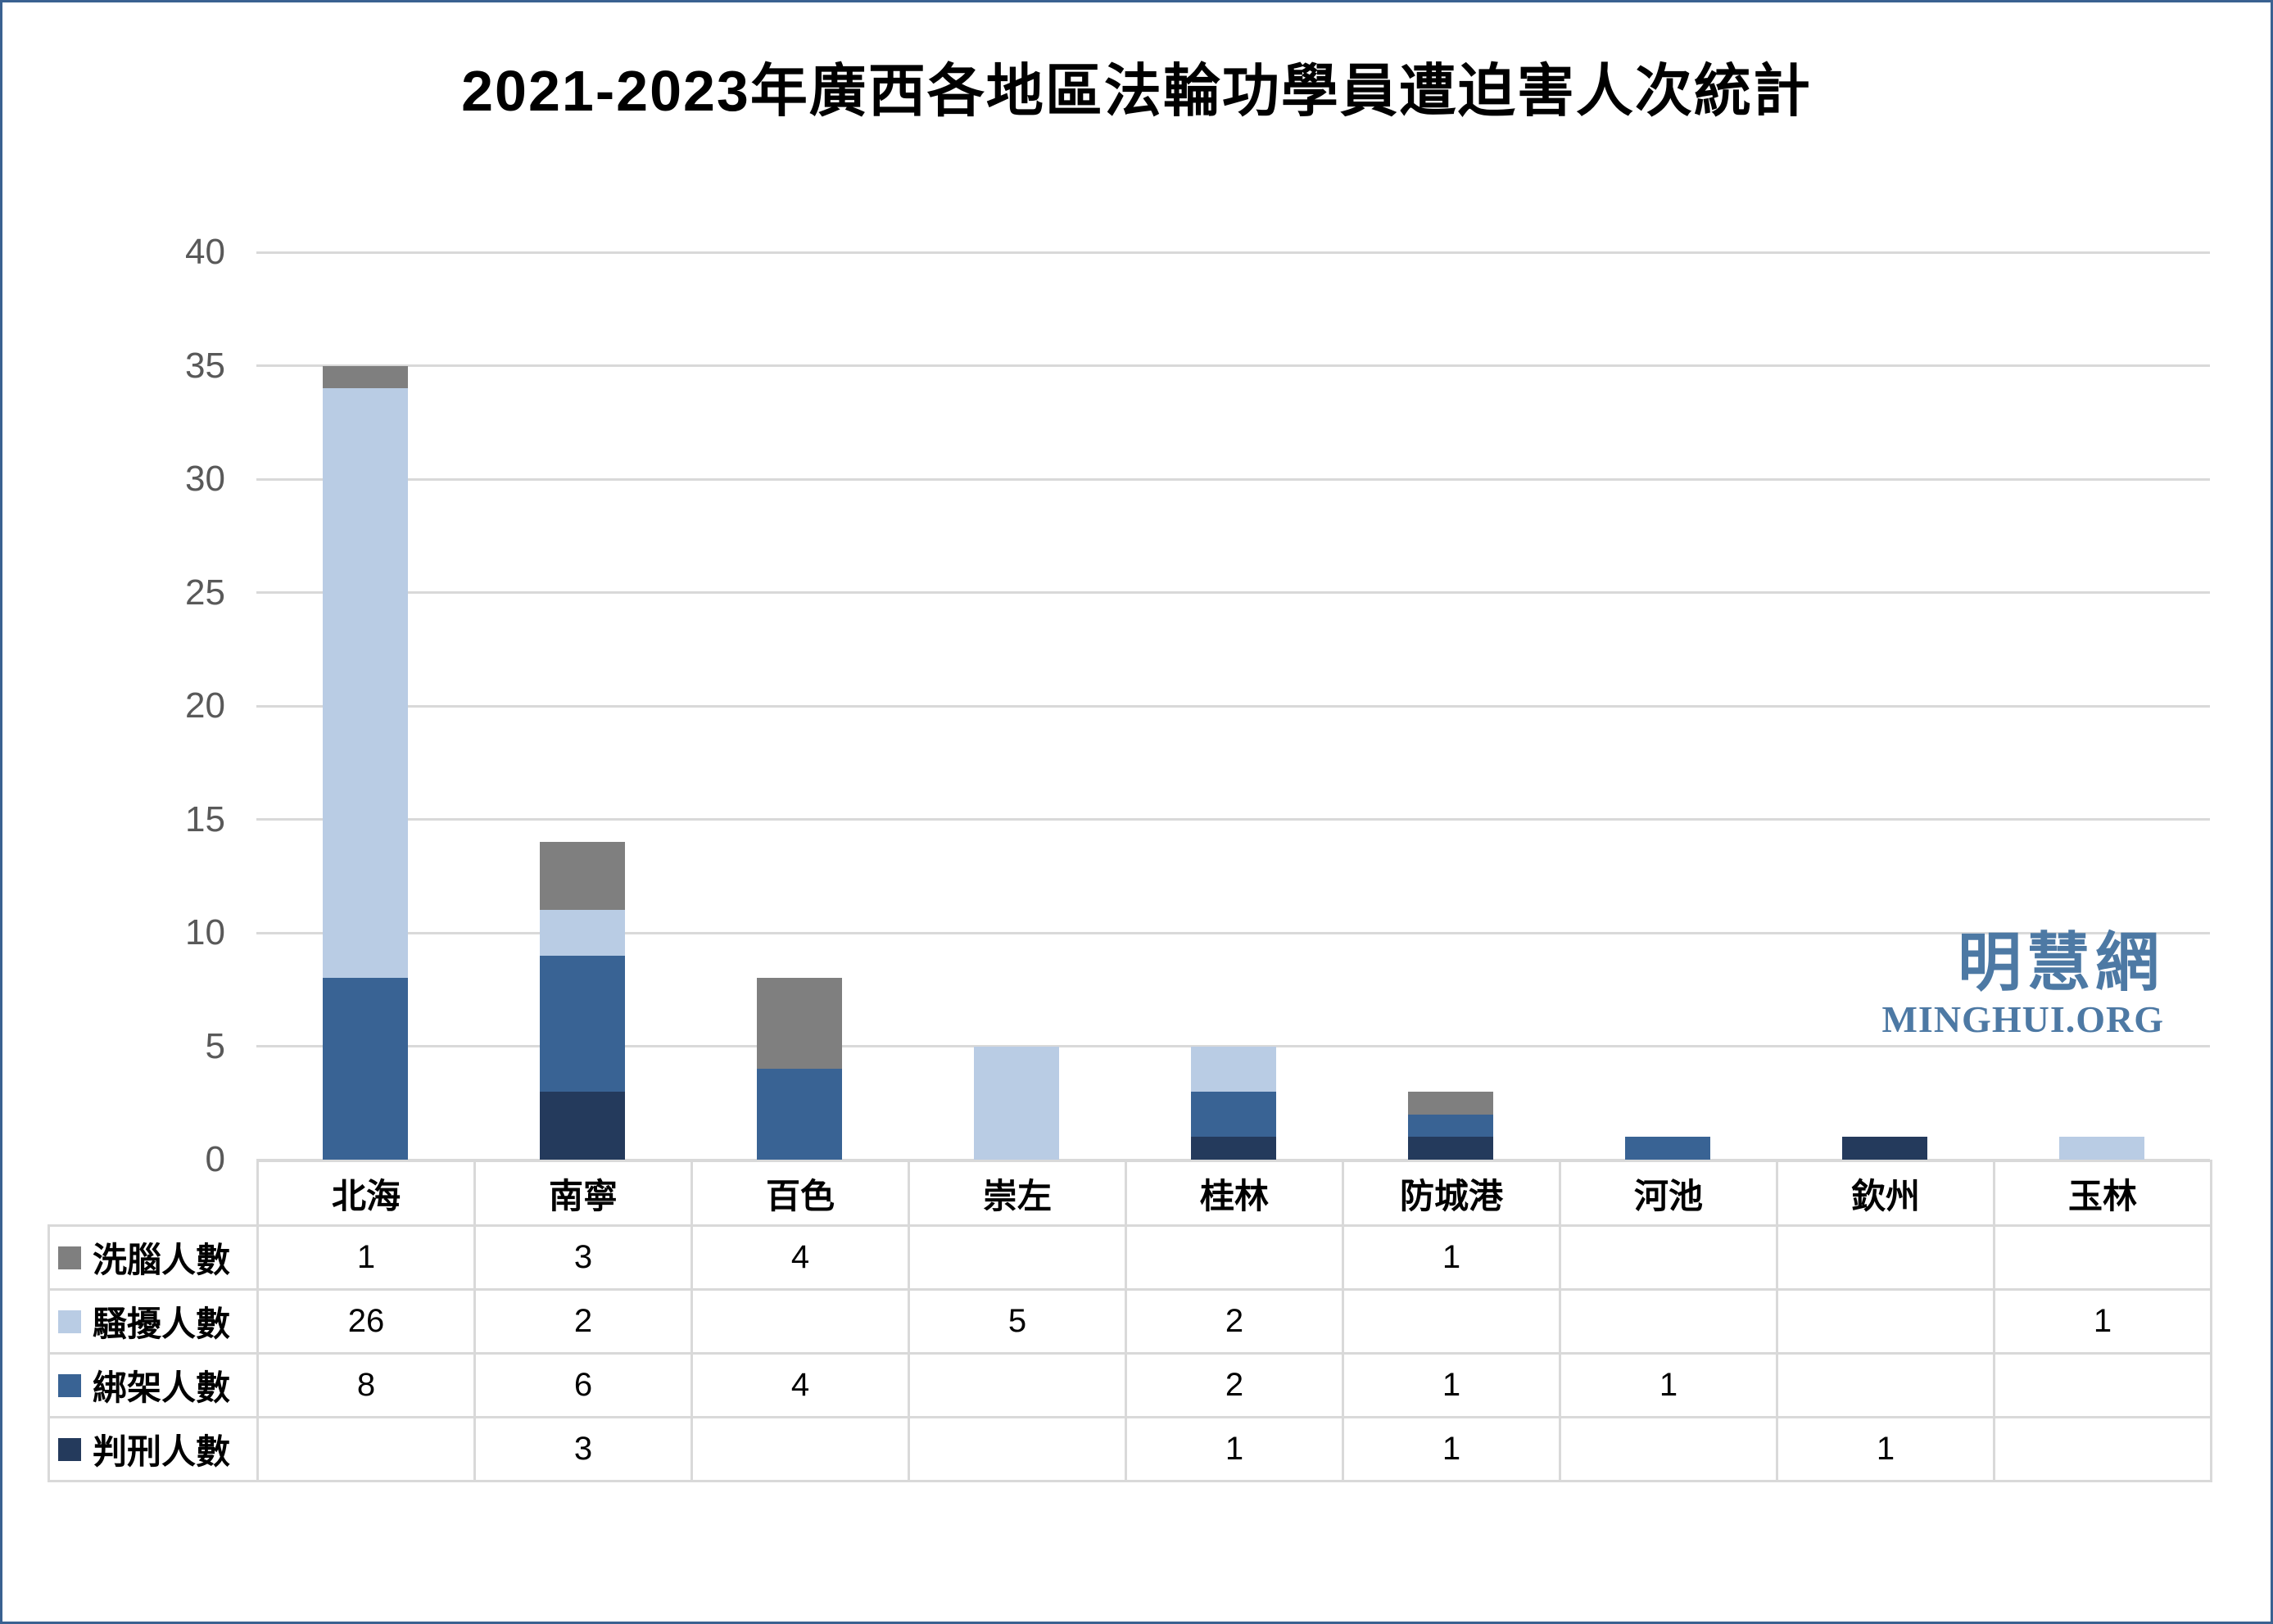 This screenshot has width=2273, height=1624. Describe the element at coordinates (1016, 1103) in the screenshot. I see `bar-segment-崇左-騷擾人數` at that location.